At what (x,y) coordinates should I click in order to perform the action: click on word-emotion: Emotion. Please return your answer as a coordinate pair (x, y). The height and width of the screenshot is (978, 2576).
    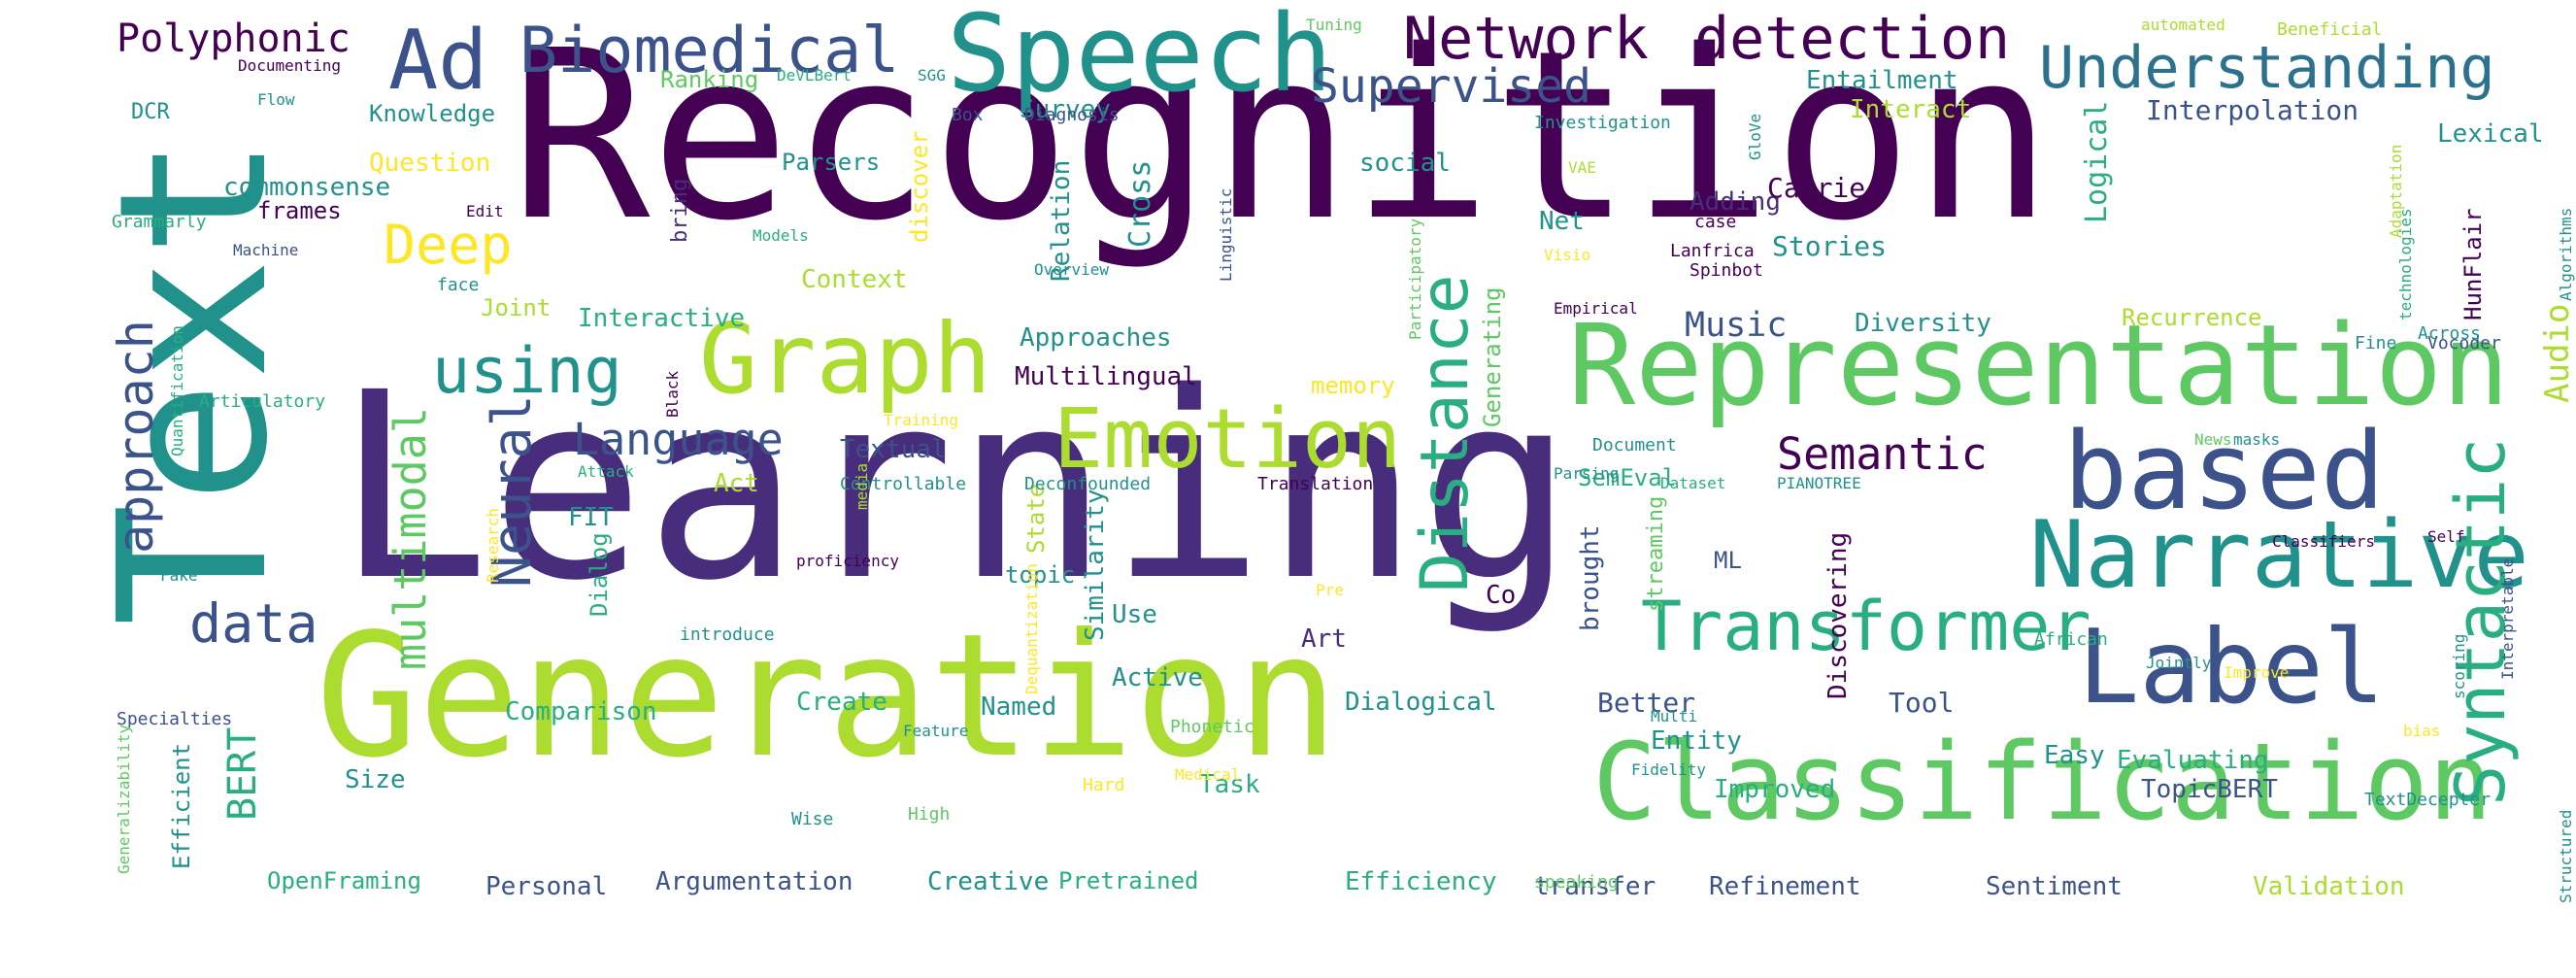
    Looking at the image, I should click on (1228, 439).